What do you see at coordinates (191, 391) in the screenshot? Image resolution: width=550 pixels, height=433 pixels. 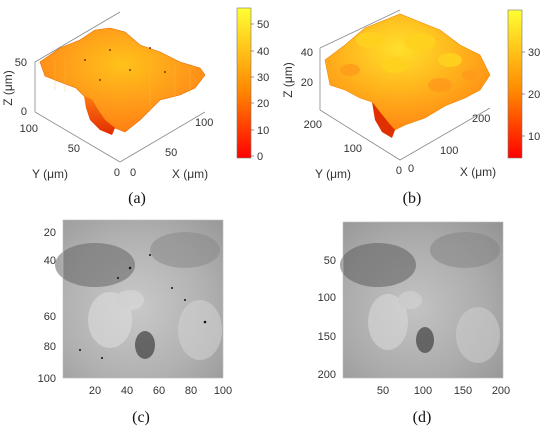 I see `x-tick: 80` at bounding box center [191, 391].